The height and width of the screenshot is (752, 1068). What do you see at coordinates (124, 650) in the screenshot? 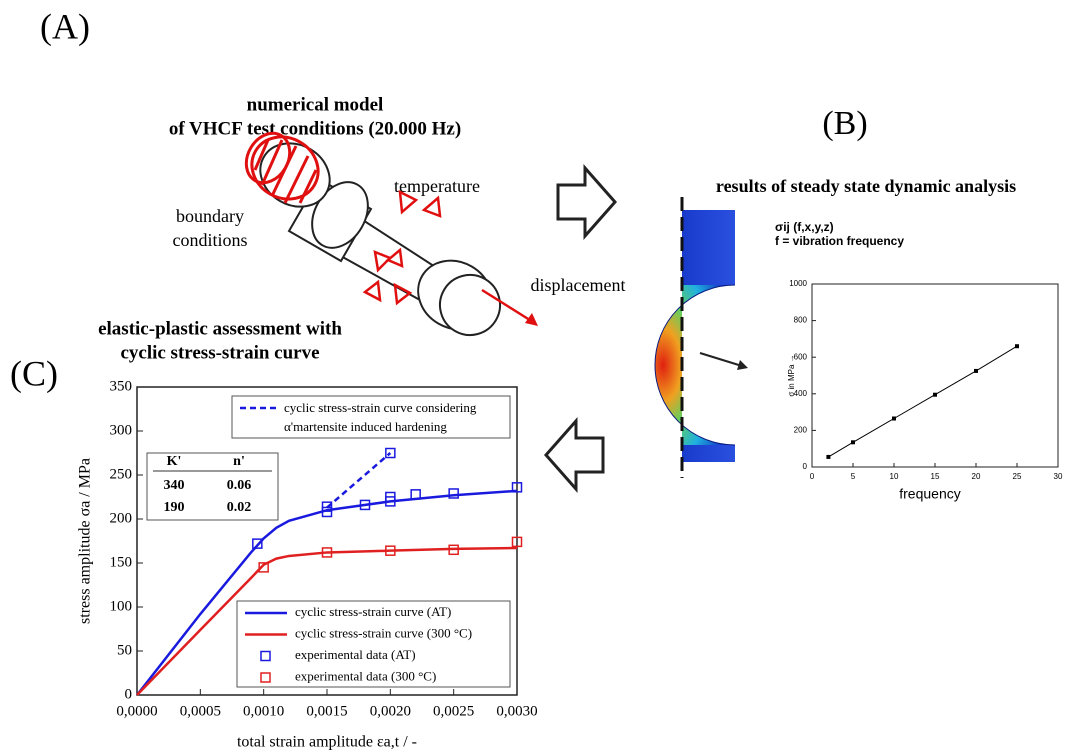
I see `y-tick-label: 50` at bounding box center [124, 650].